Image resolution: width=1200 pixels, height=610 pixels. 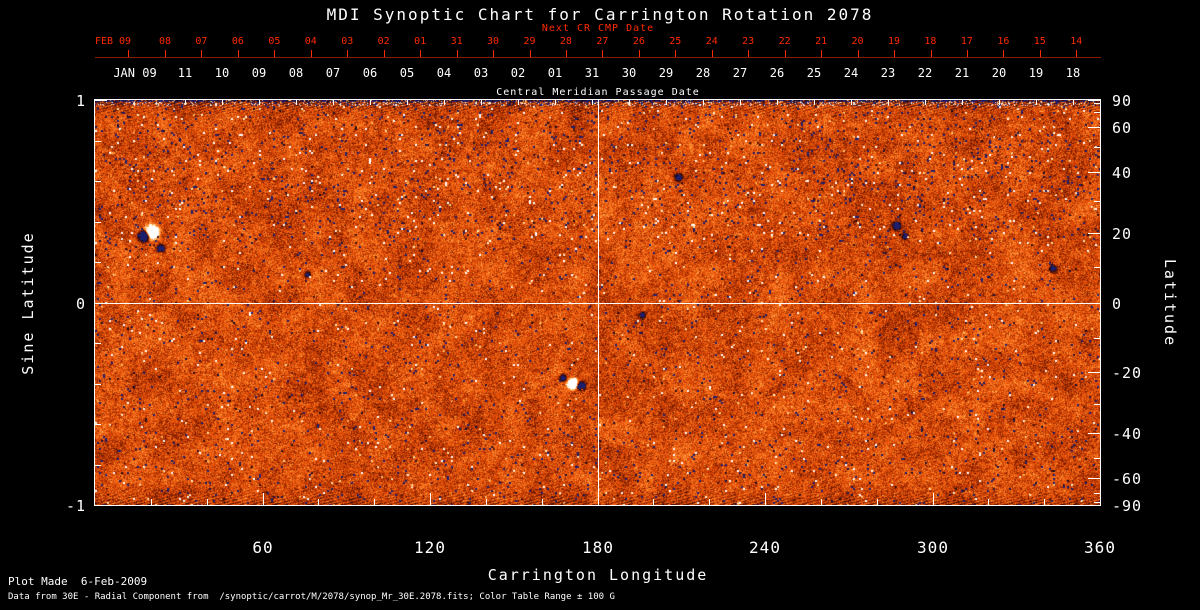 What do you see at coordinates (784, 41) in the screenshot?
I see `next-cr-tick-label: 22` at bounding box center [784, 41].